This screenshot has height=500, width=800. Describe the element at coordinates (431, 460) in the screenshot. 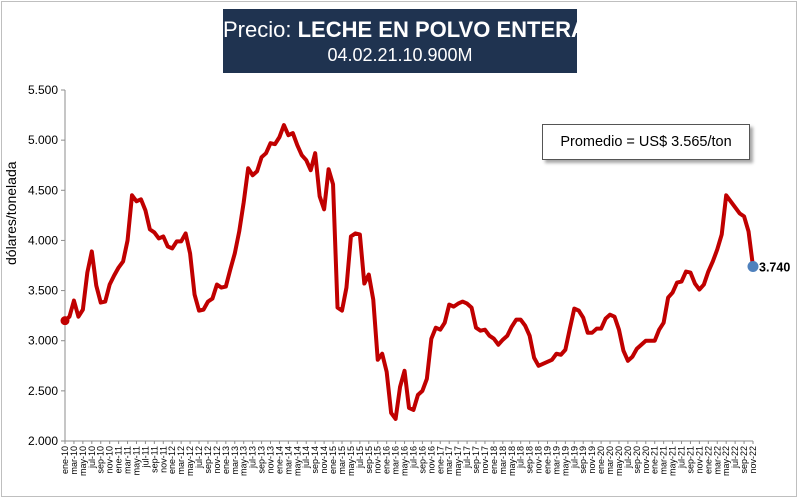

I see `x-tick-label: nov-16` at that location.